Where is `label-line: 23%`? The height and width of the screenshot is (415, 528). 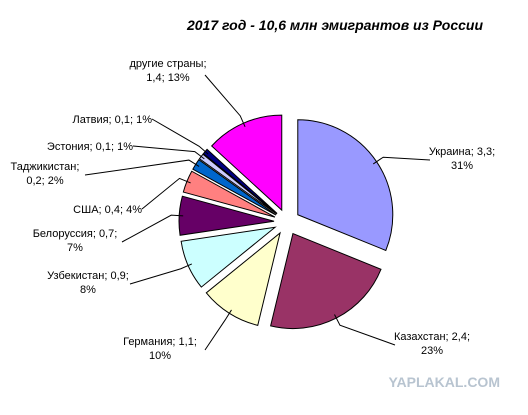 label-line: 23% is located at coordinates (432, 351).